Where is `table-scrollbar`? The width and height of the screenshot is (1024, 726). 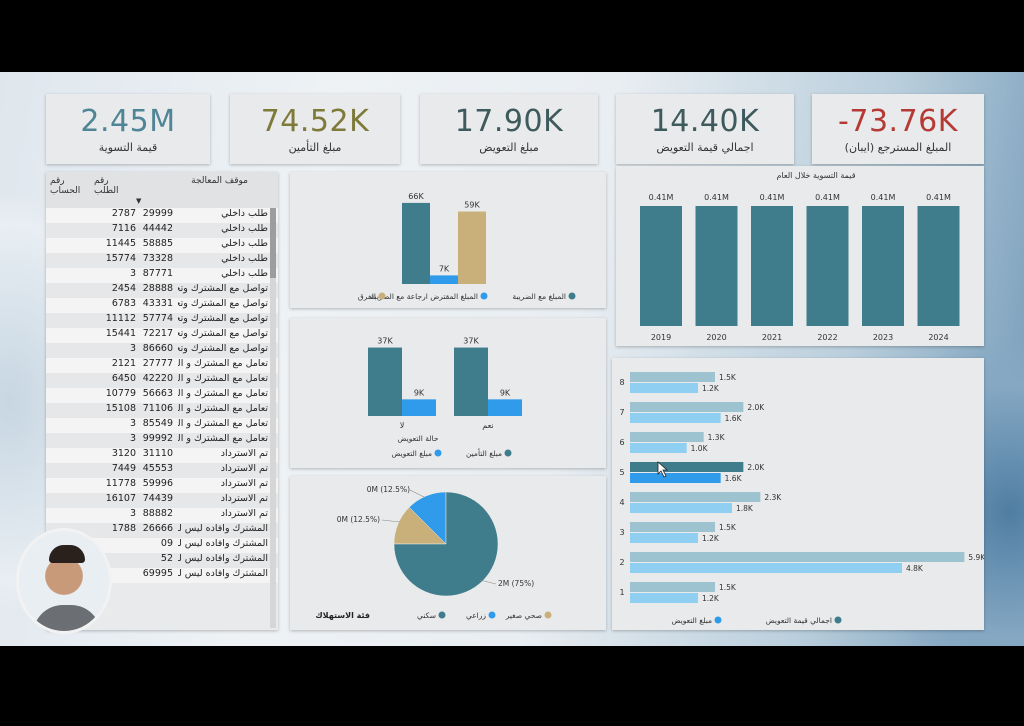
table-scrollbar is located at coordinates (273, 418).